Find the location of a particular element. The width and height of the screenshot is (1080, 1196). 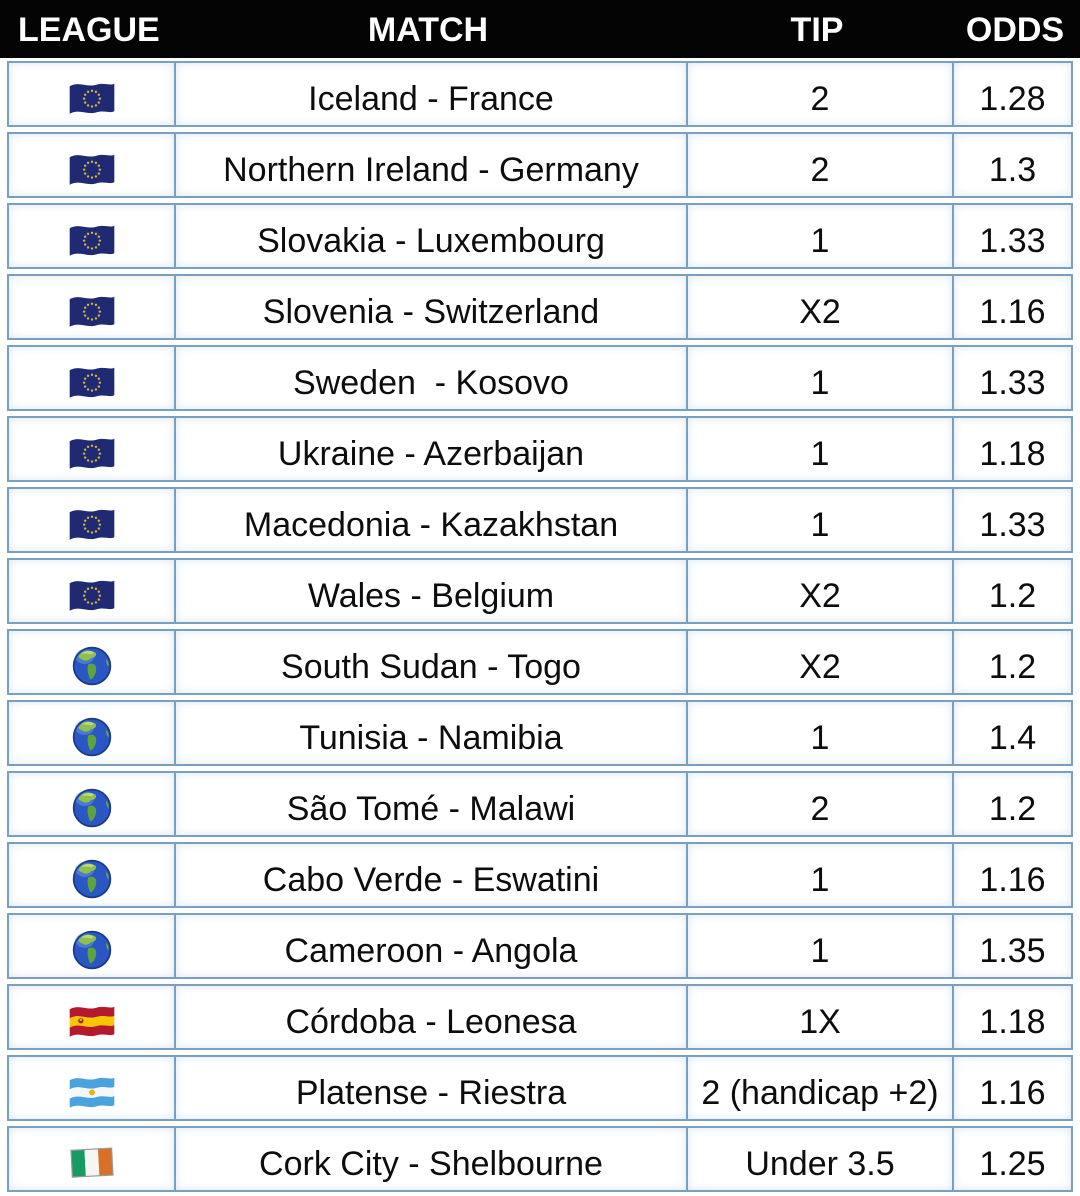

tip-label: 1X is located at coordinates (820, 1022).